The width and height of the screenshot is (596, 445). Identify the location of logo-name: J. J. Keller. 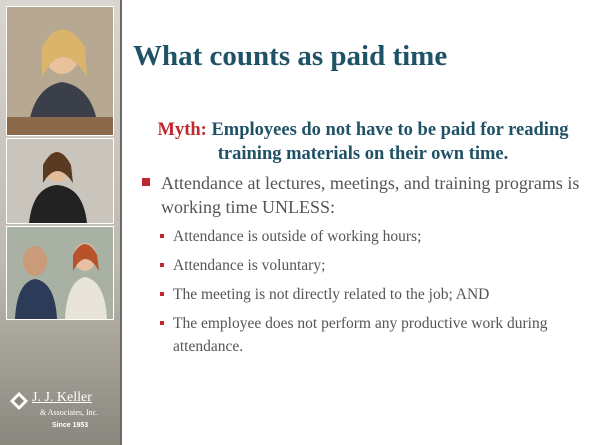
(62, 397).